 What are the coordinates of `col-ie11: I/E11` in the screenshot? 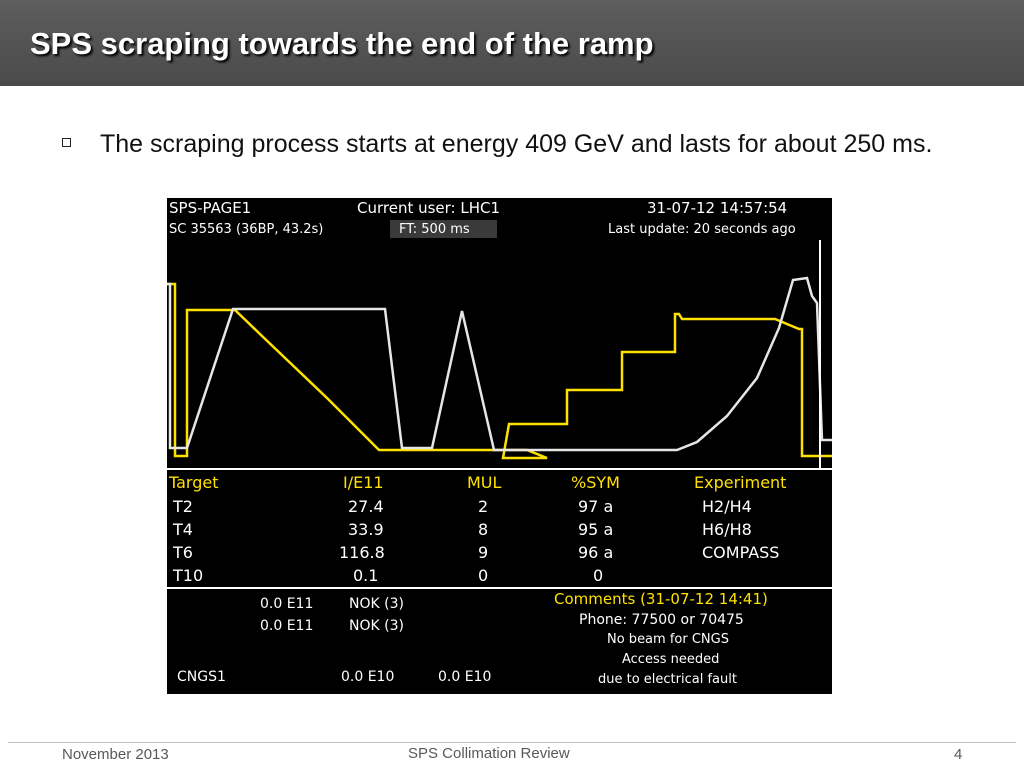 It's located at (363, 482).